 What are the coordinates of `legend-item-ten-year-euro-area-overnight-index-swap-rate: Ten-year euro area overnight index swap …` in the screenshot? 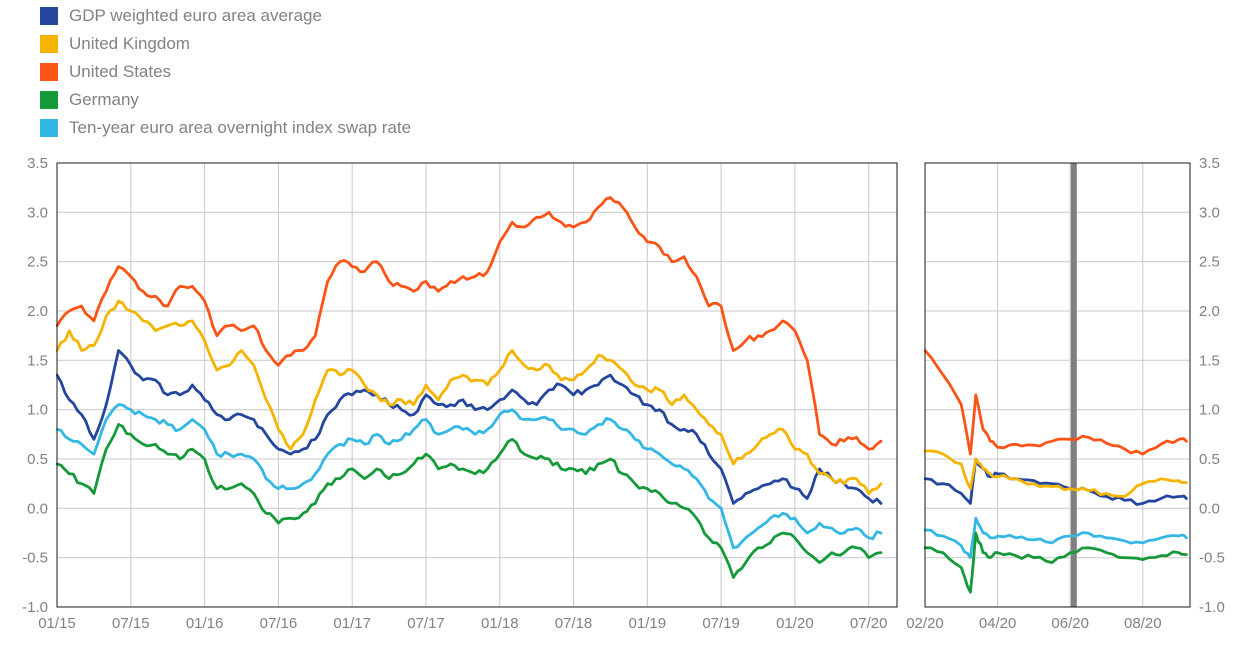 It's located at (225, 127).